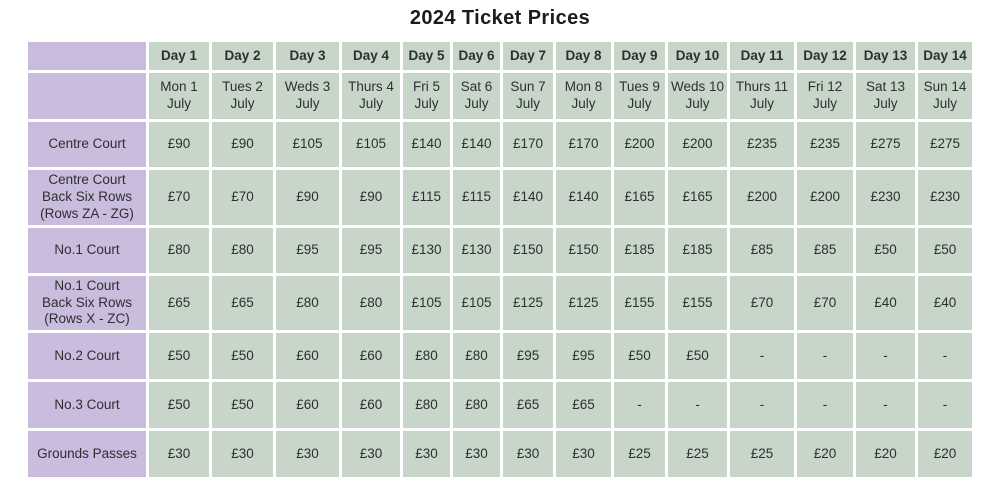 This screenshot has width=1000, height=483. Describe the element at coordinates (87, 250) in the screenshot. I see `row-label: No.1 Court` at that location.